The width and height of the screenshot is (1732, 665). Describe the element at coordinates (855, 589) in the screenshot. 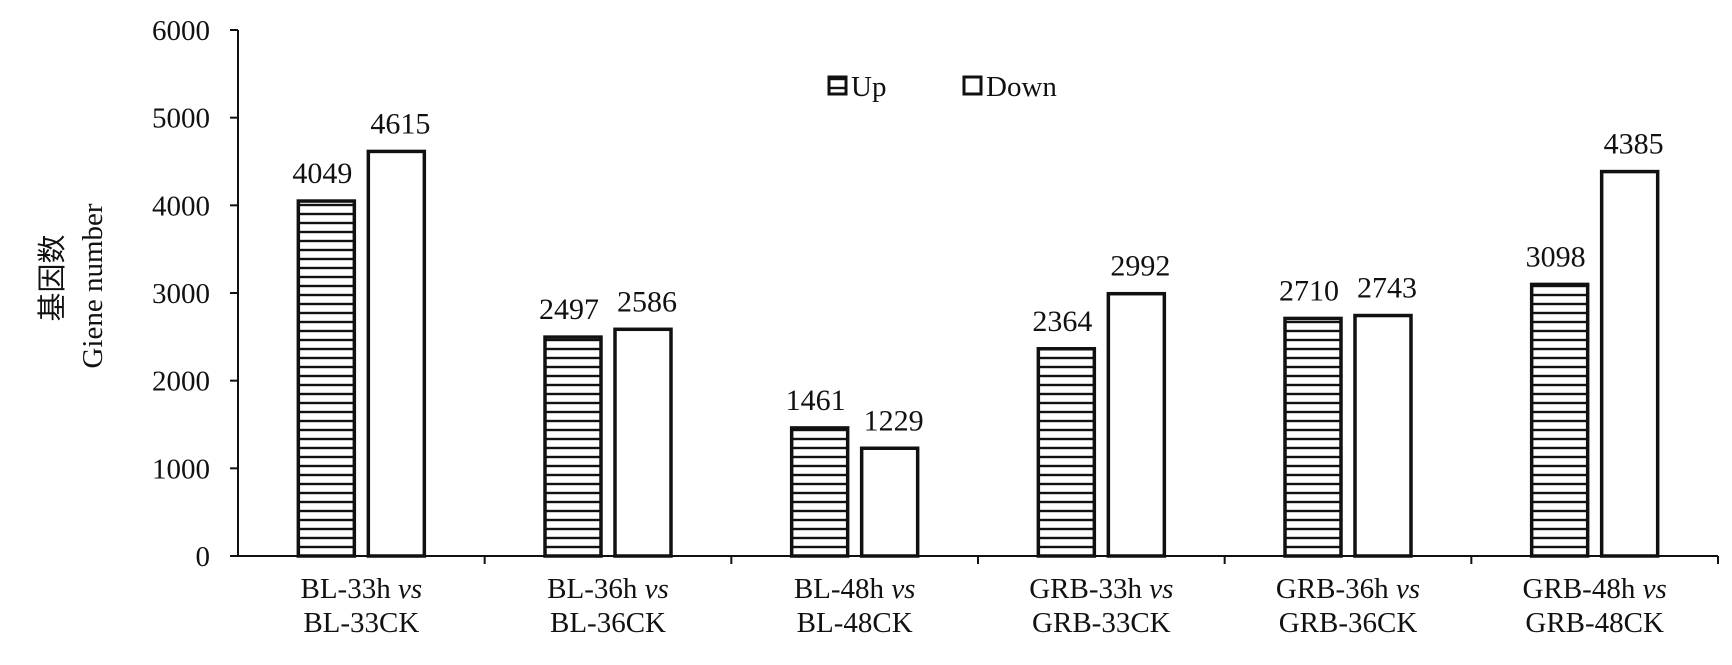

I see `x-category-label: BL-48h vs` at that location.